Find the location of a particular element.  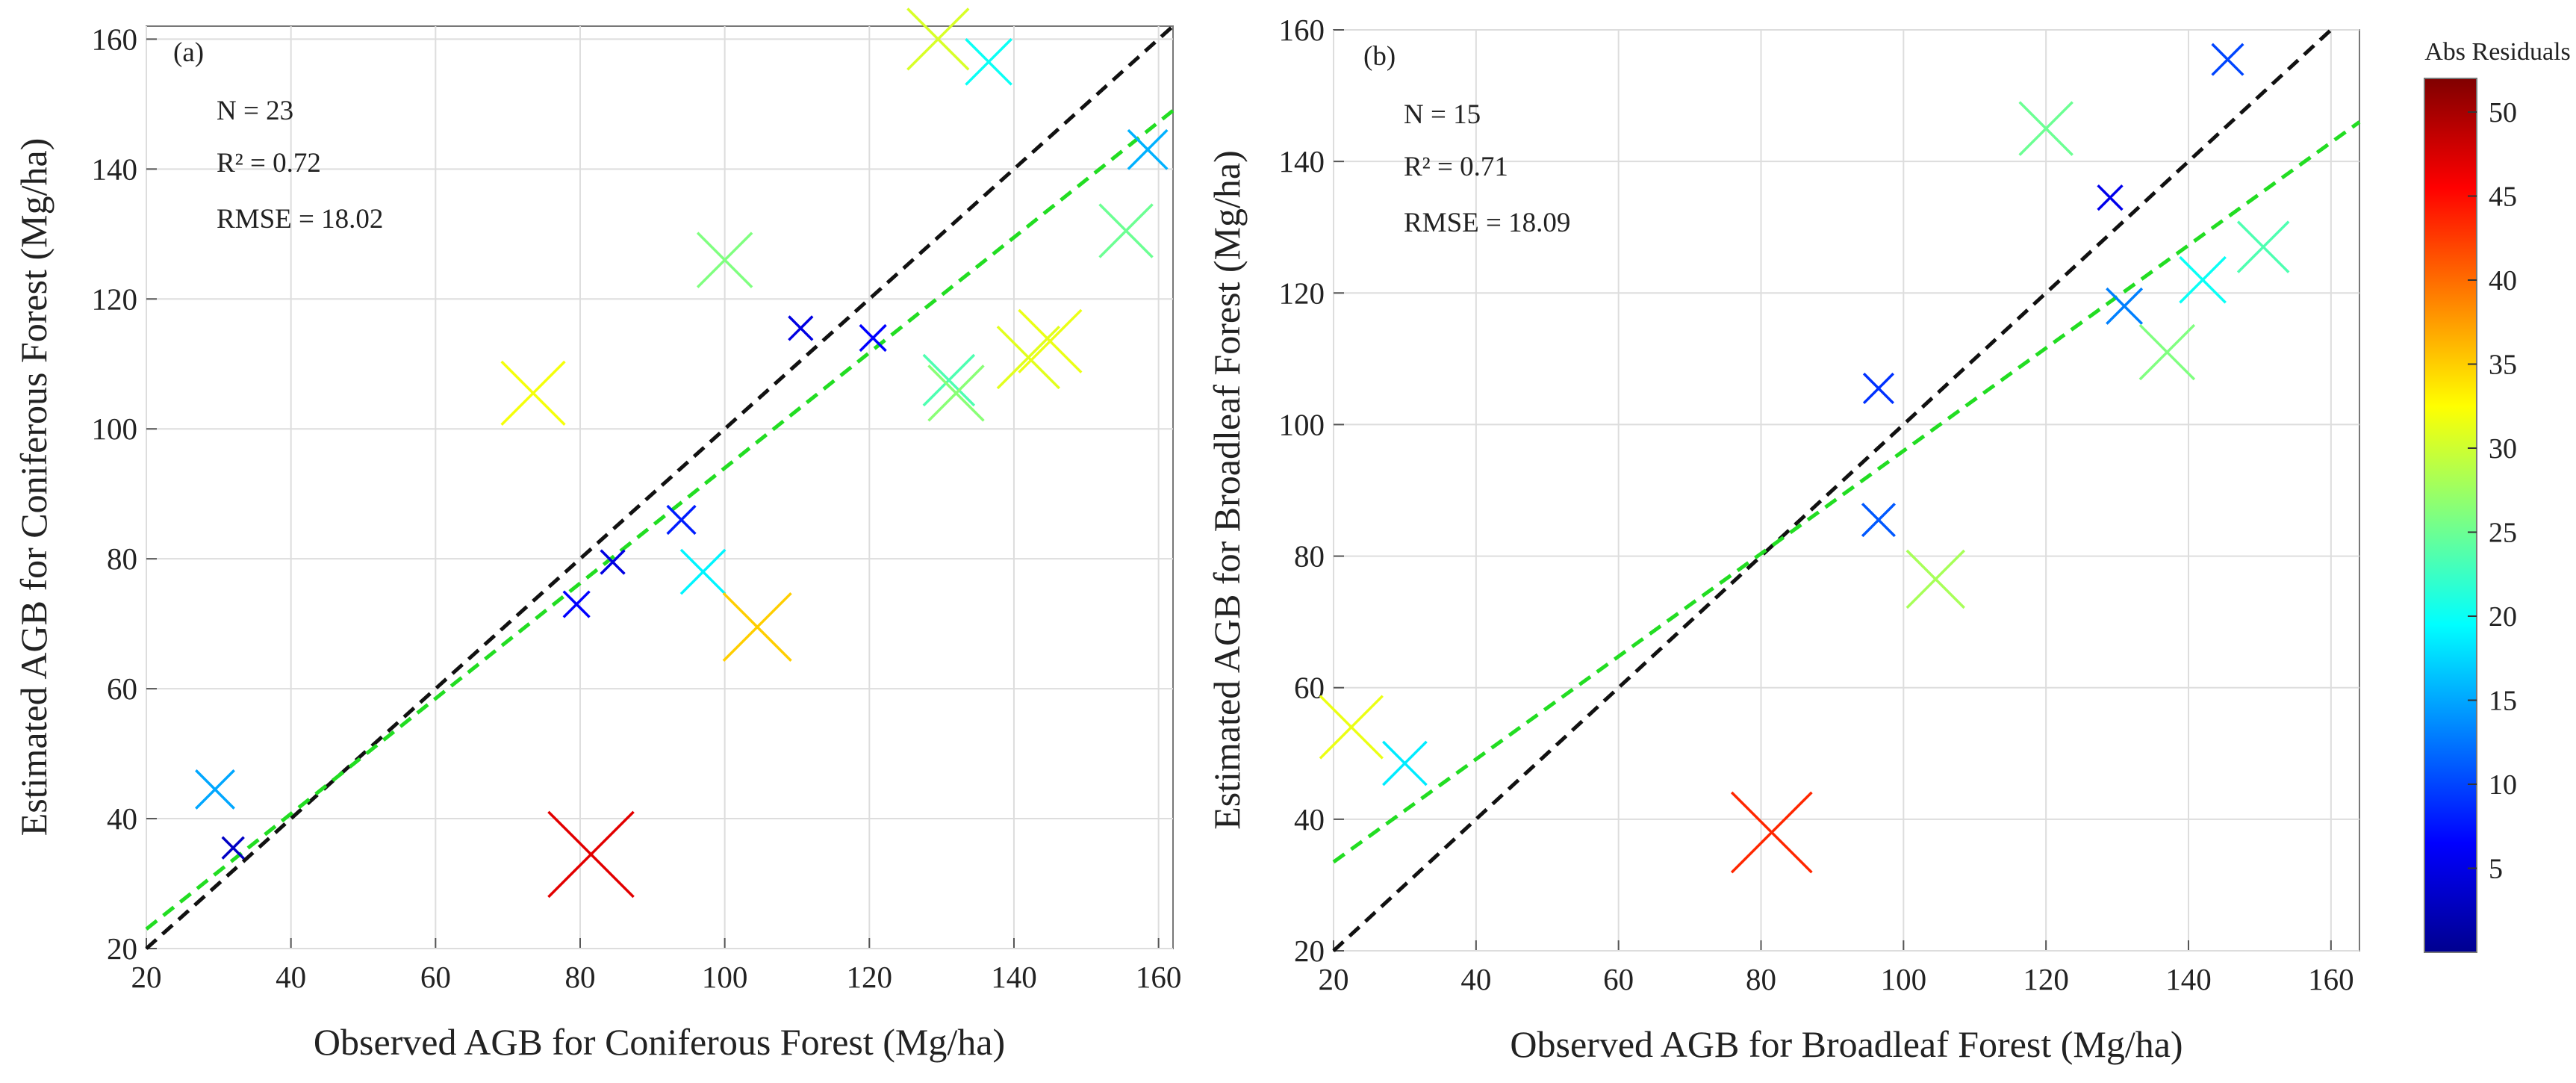

panel-a-rmse: RMSE = 18.02 is located at coordinates (300, 220).